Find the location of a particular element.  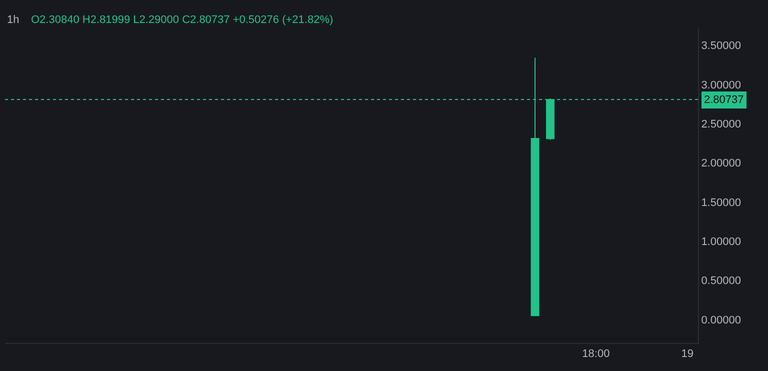

y-tick-label: 1.00000 is located at coordinates (721, 242).